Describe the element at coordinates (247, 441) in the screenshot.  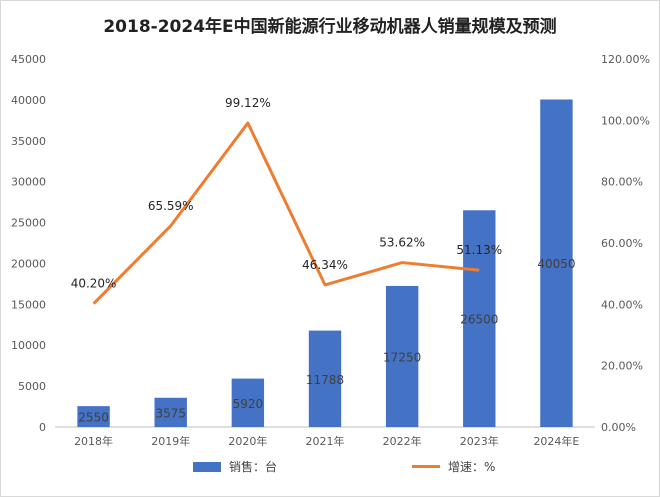
I see `x-tick-label: 2020年` at that location.